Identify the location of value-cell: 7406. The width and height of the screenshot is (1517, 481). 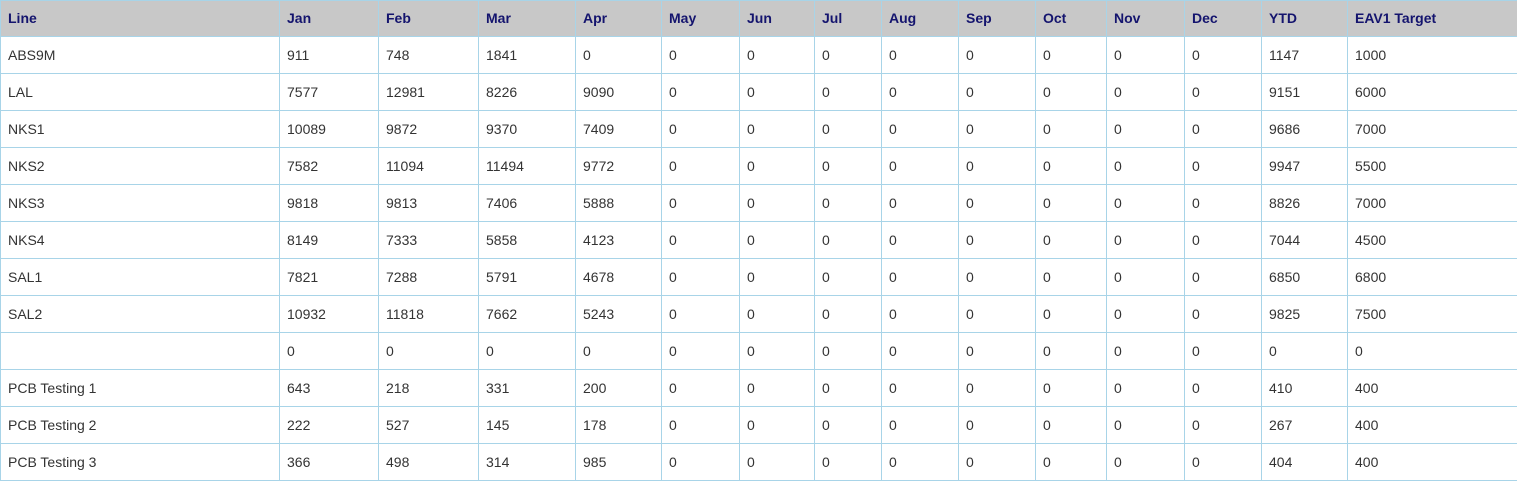
(527, 203).